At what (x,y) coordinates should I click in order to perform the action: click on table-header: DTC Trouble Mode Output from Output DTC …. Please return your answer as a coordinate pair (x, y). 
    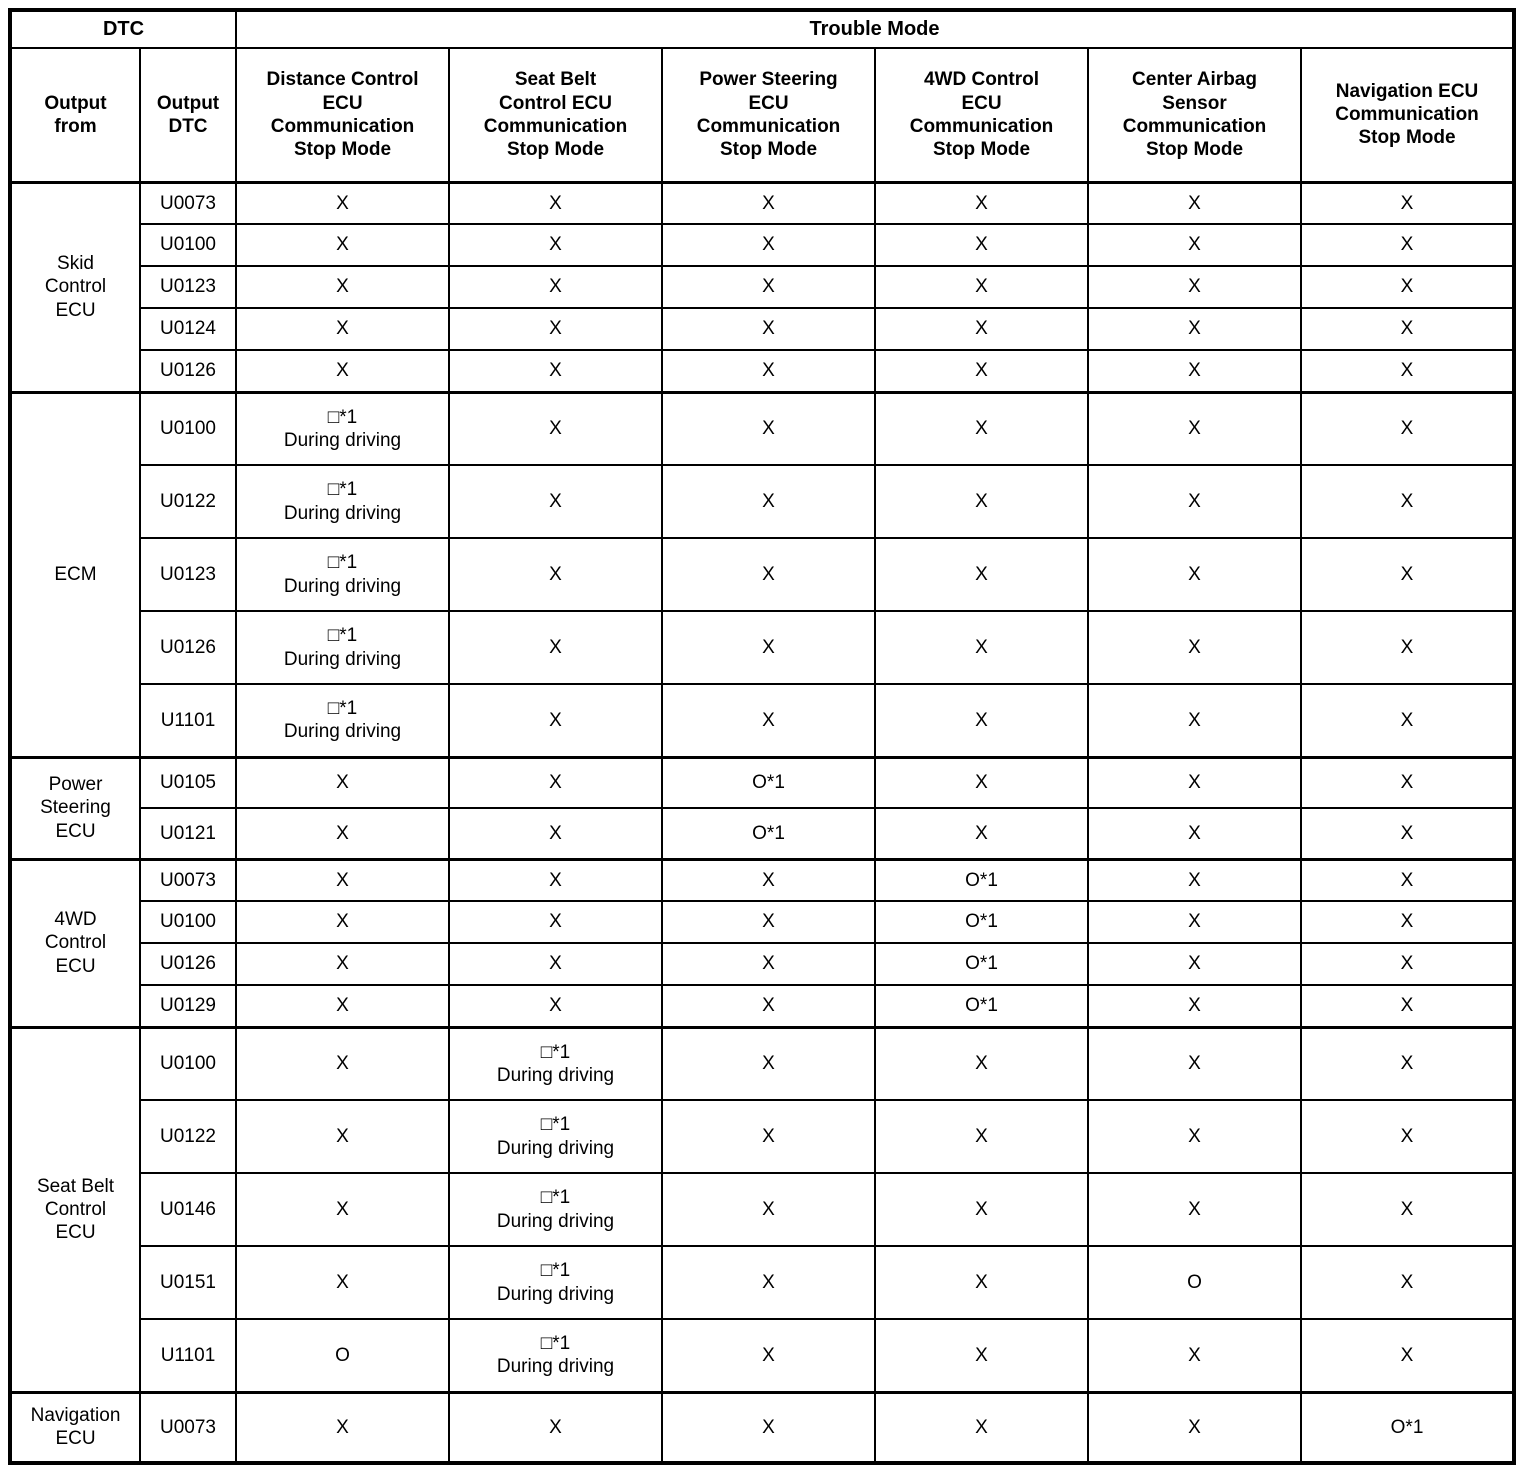
    Looking at the image, I should click on (762, 96).